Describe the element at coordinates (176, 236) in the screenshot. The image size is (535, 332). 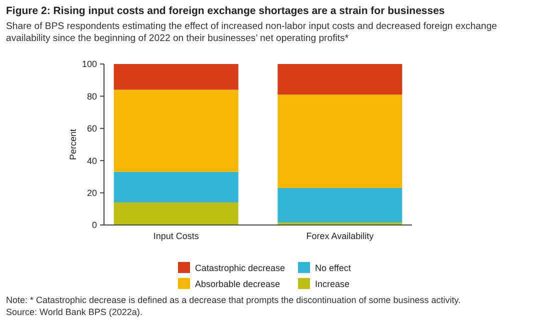
I see `x-tick-label: Input Costs` at that location.